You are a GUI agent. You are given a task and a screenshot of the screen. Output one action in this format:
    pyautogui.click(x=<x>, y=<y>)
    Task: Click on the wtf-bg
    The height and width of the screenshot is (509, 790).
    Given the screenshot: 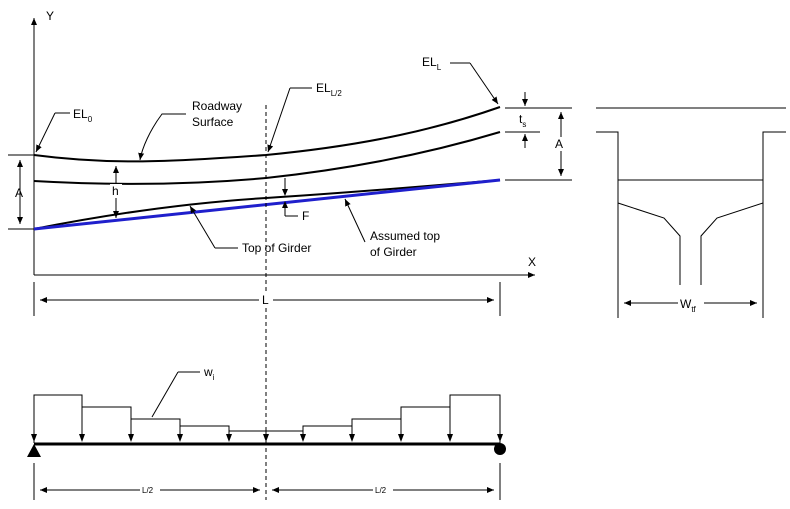 What is the action you would take?
    pyautogui.click(x=691, y=304)
    